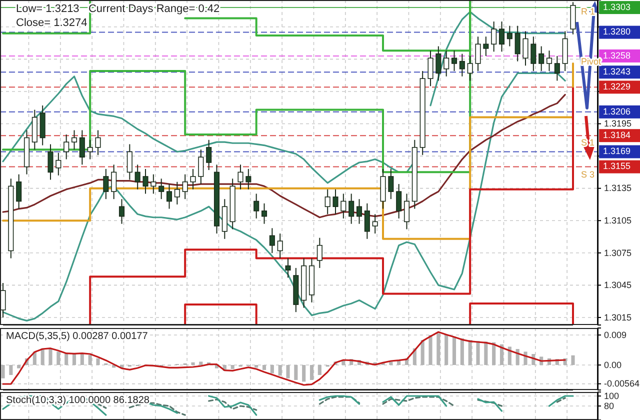 This screenshot has width=640, height=420. I want to click on ref-line-label: 1.3155, so click(617, 166).